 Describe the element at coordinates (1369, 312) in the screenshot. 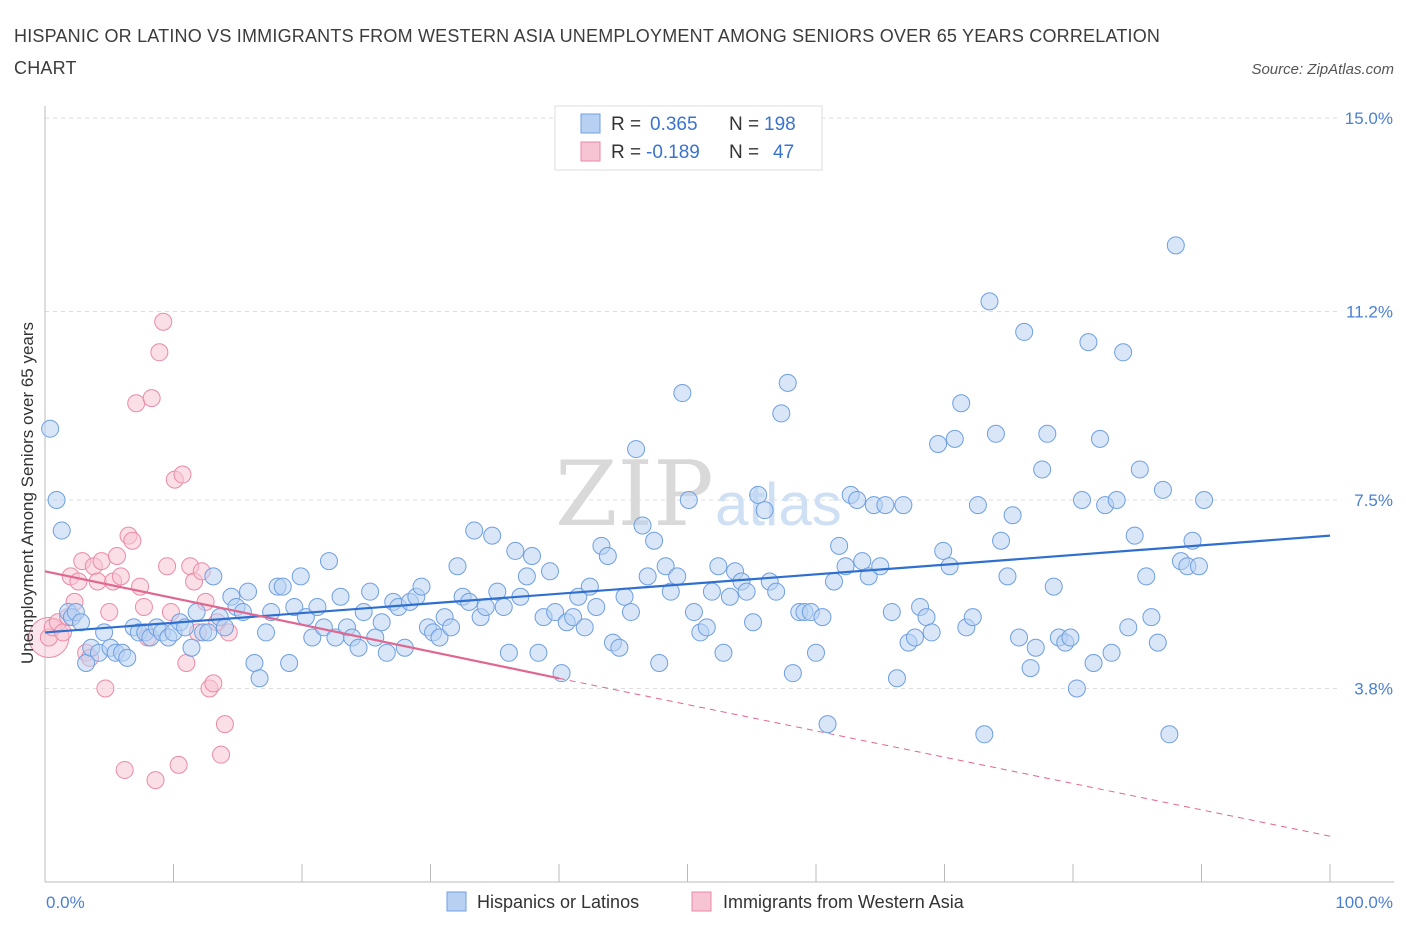

I see `y-tick-label: 11.2%` at that location.